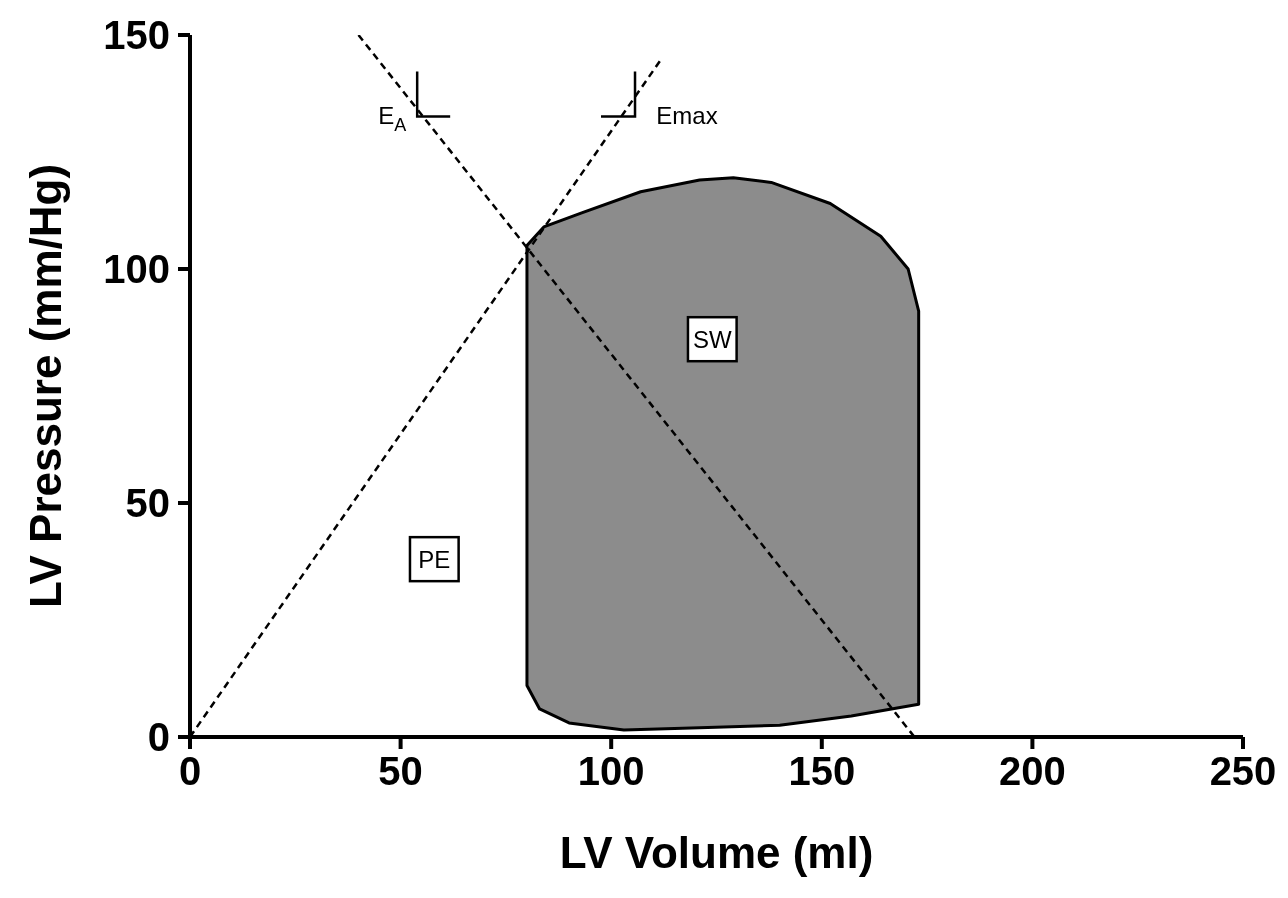 This screenshot has height=898, width=1288. Describe the element at coordinates (716, 852) in the screenshot. I see `x-axis-title: LV Volume (ml)` at that location.